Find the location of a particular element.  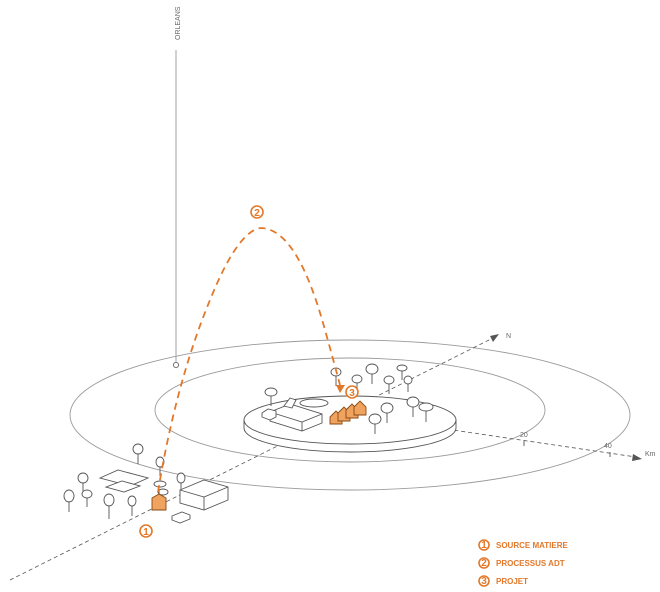

adt-process-arc is located at coordinates (251, 360).